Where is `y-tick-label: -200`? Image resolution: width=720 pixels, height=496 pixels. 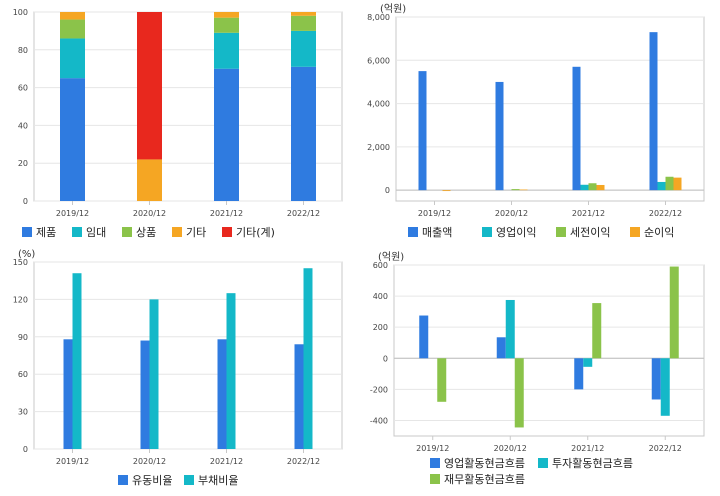 y-tick-label: -200 is located at coordinates (379, 389).